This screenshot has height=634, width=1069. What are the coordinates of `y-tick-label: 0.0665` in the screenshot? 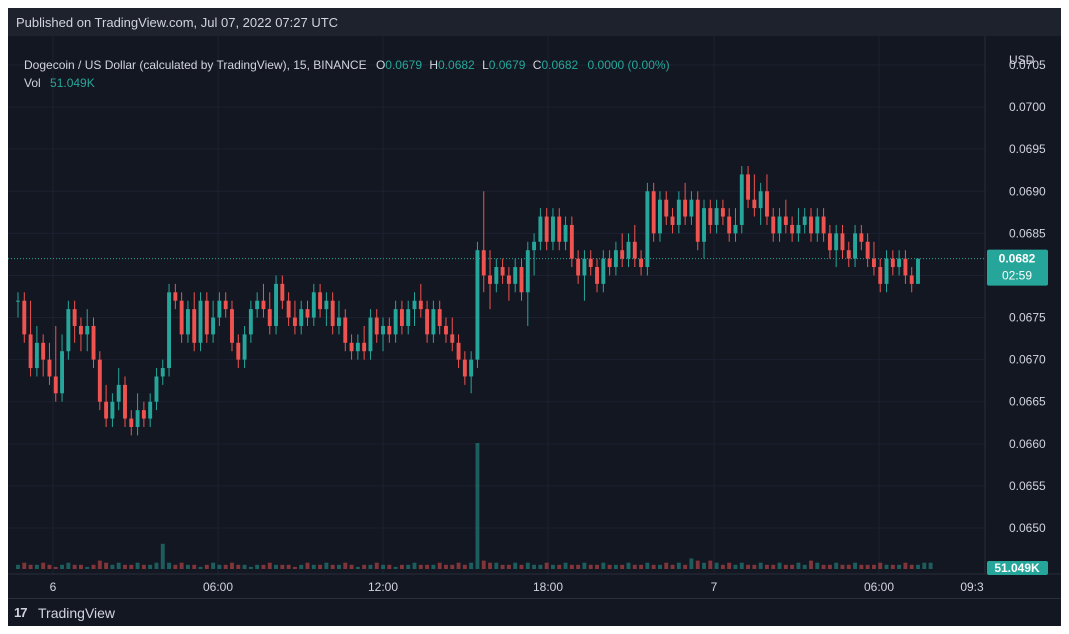 It's located at (1027, 402).